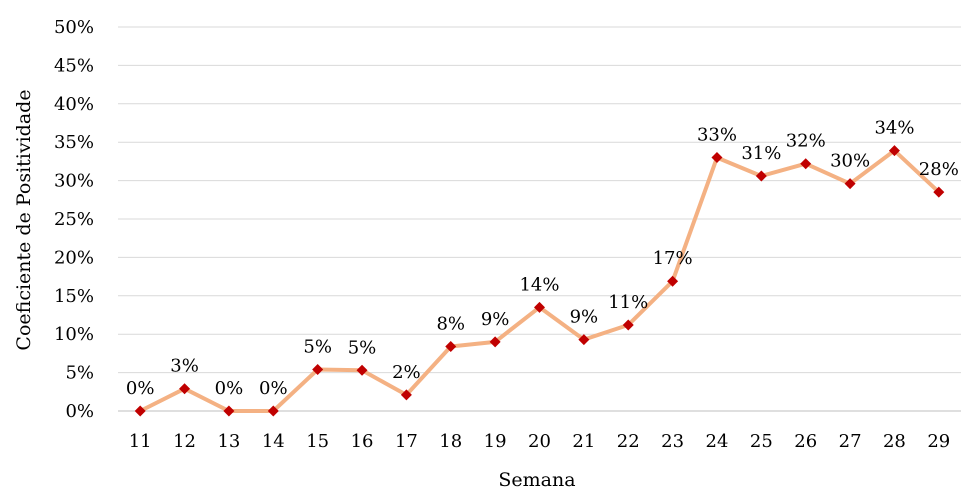 Image resolution: width=968 pixels, height=494 pixels. Describe the element at coordinates (74, 334) in the screenshot. I see `y-tick-label: 10%` at that location.